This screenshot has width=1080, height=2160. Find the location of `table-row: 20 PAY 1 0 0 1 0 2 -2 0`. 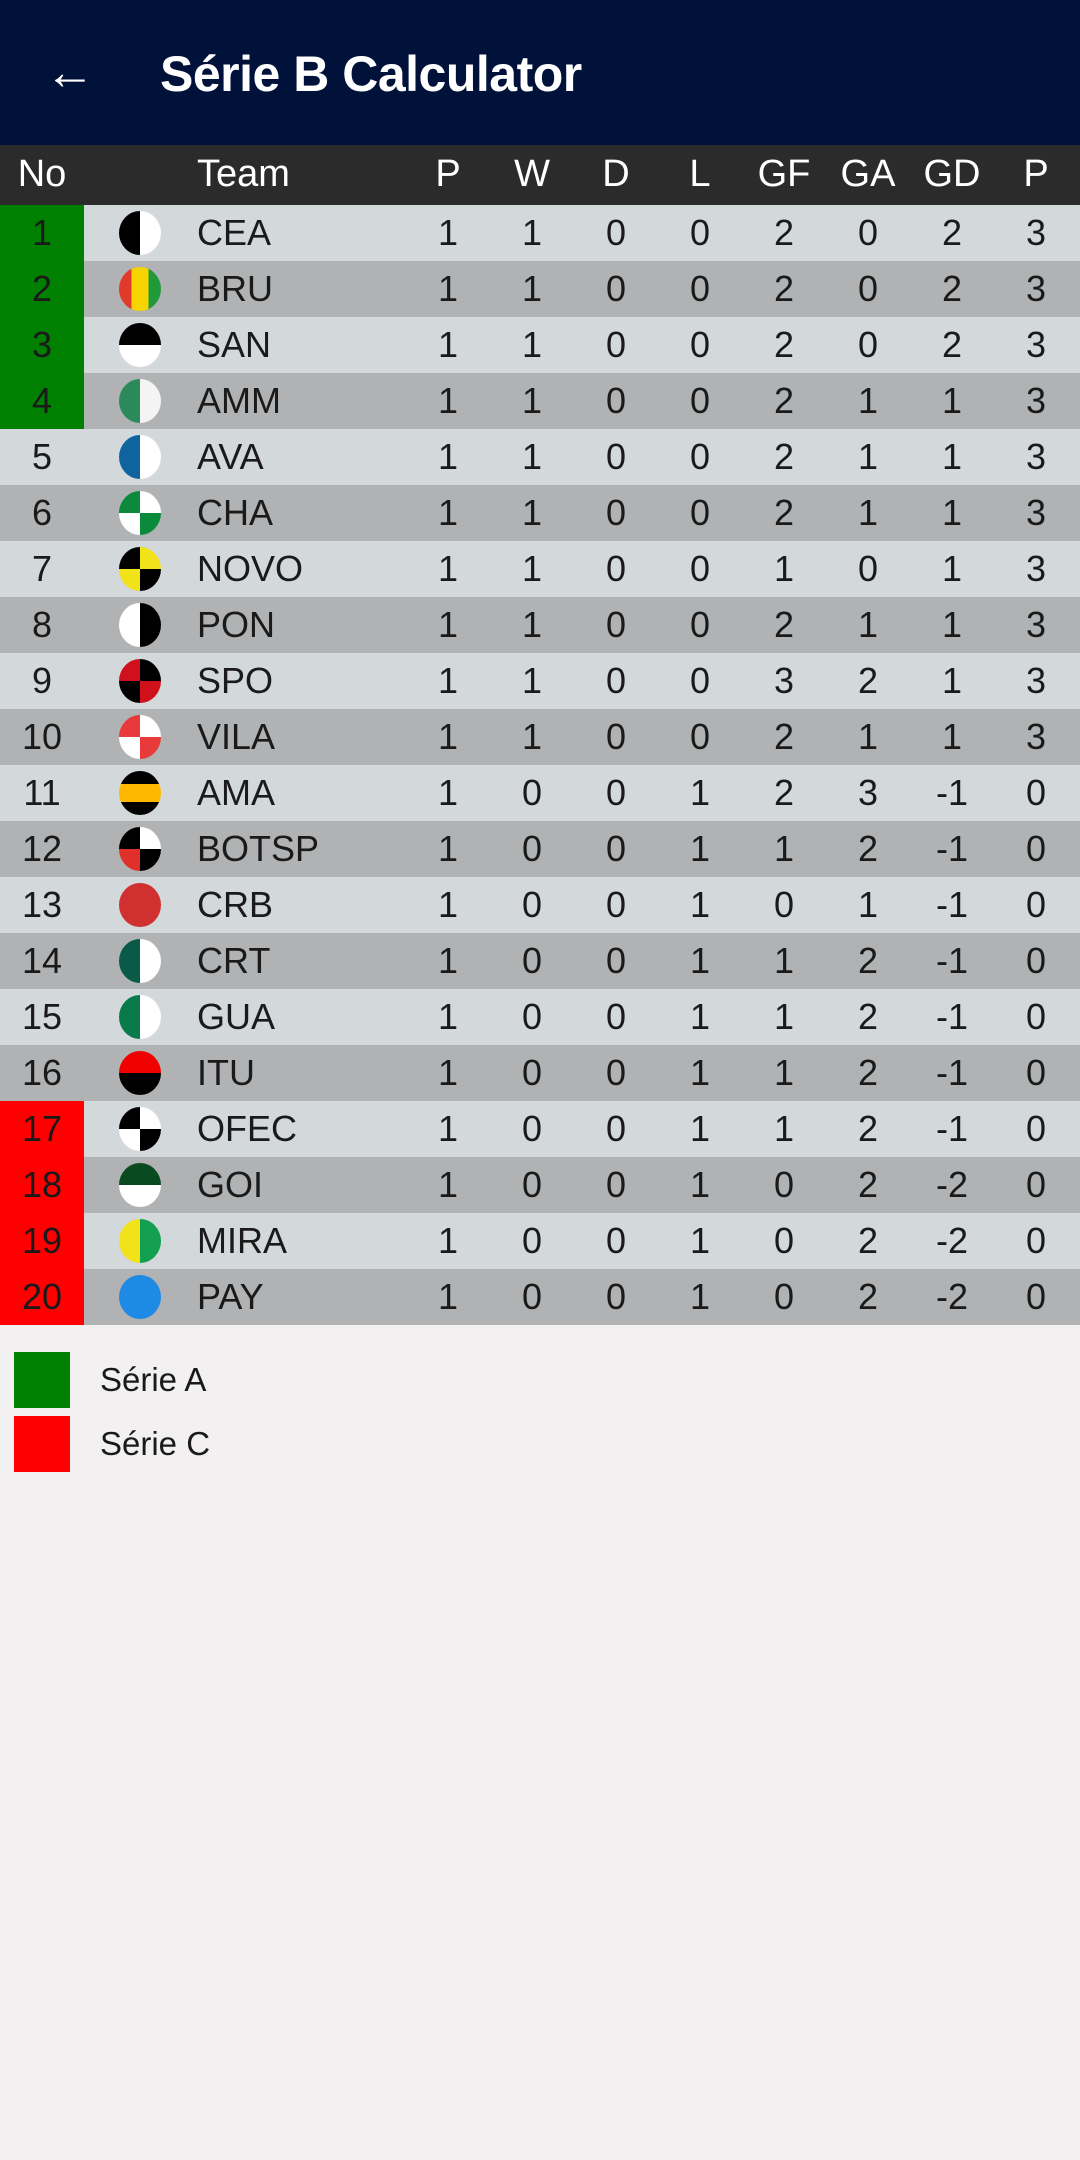

table-row: 20 PAY 1 0 0 1 0 2 -2 0 is located at coordinates (540, 1297).